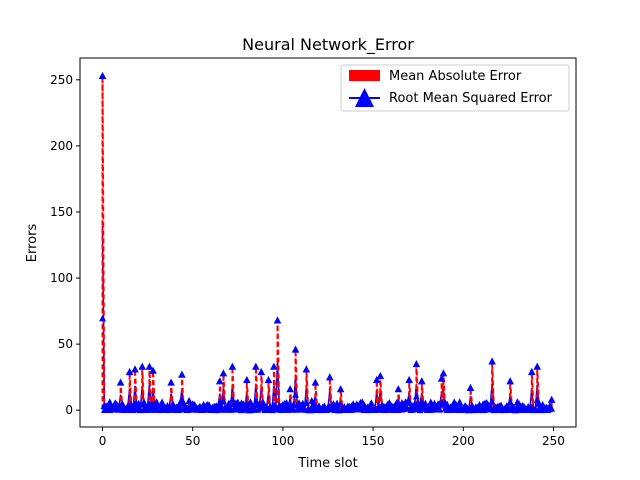 This screenshot has height=480, width=640. Describe the element at coordinates (69, 410) in the screenshot. I see `y-tick-label: 0` at that location.